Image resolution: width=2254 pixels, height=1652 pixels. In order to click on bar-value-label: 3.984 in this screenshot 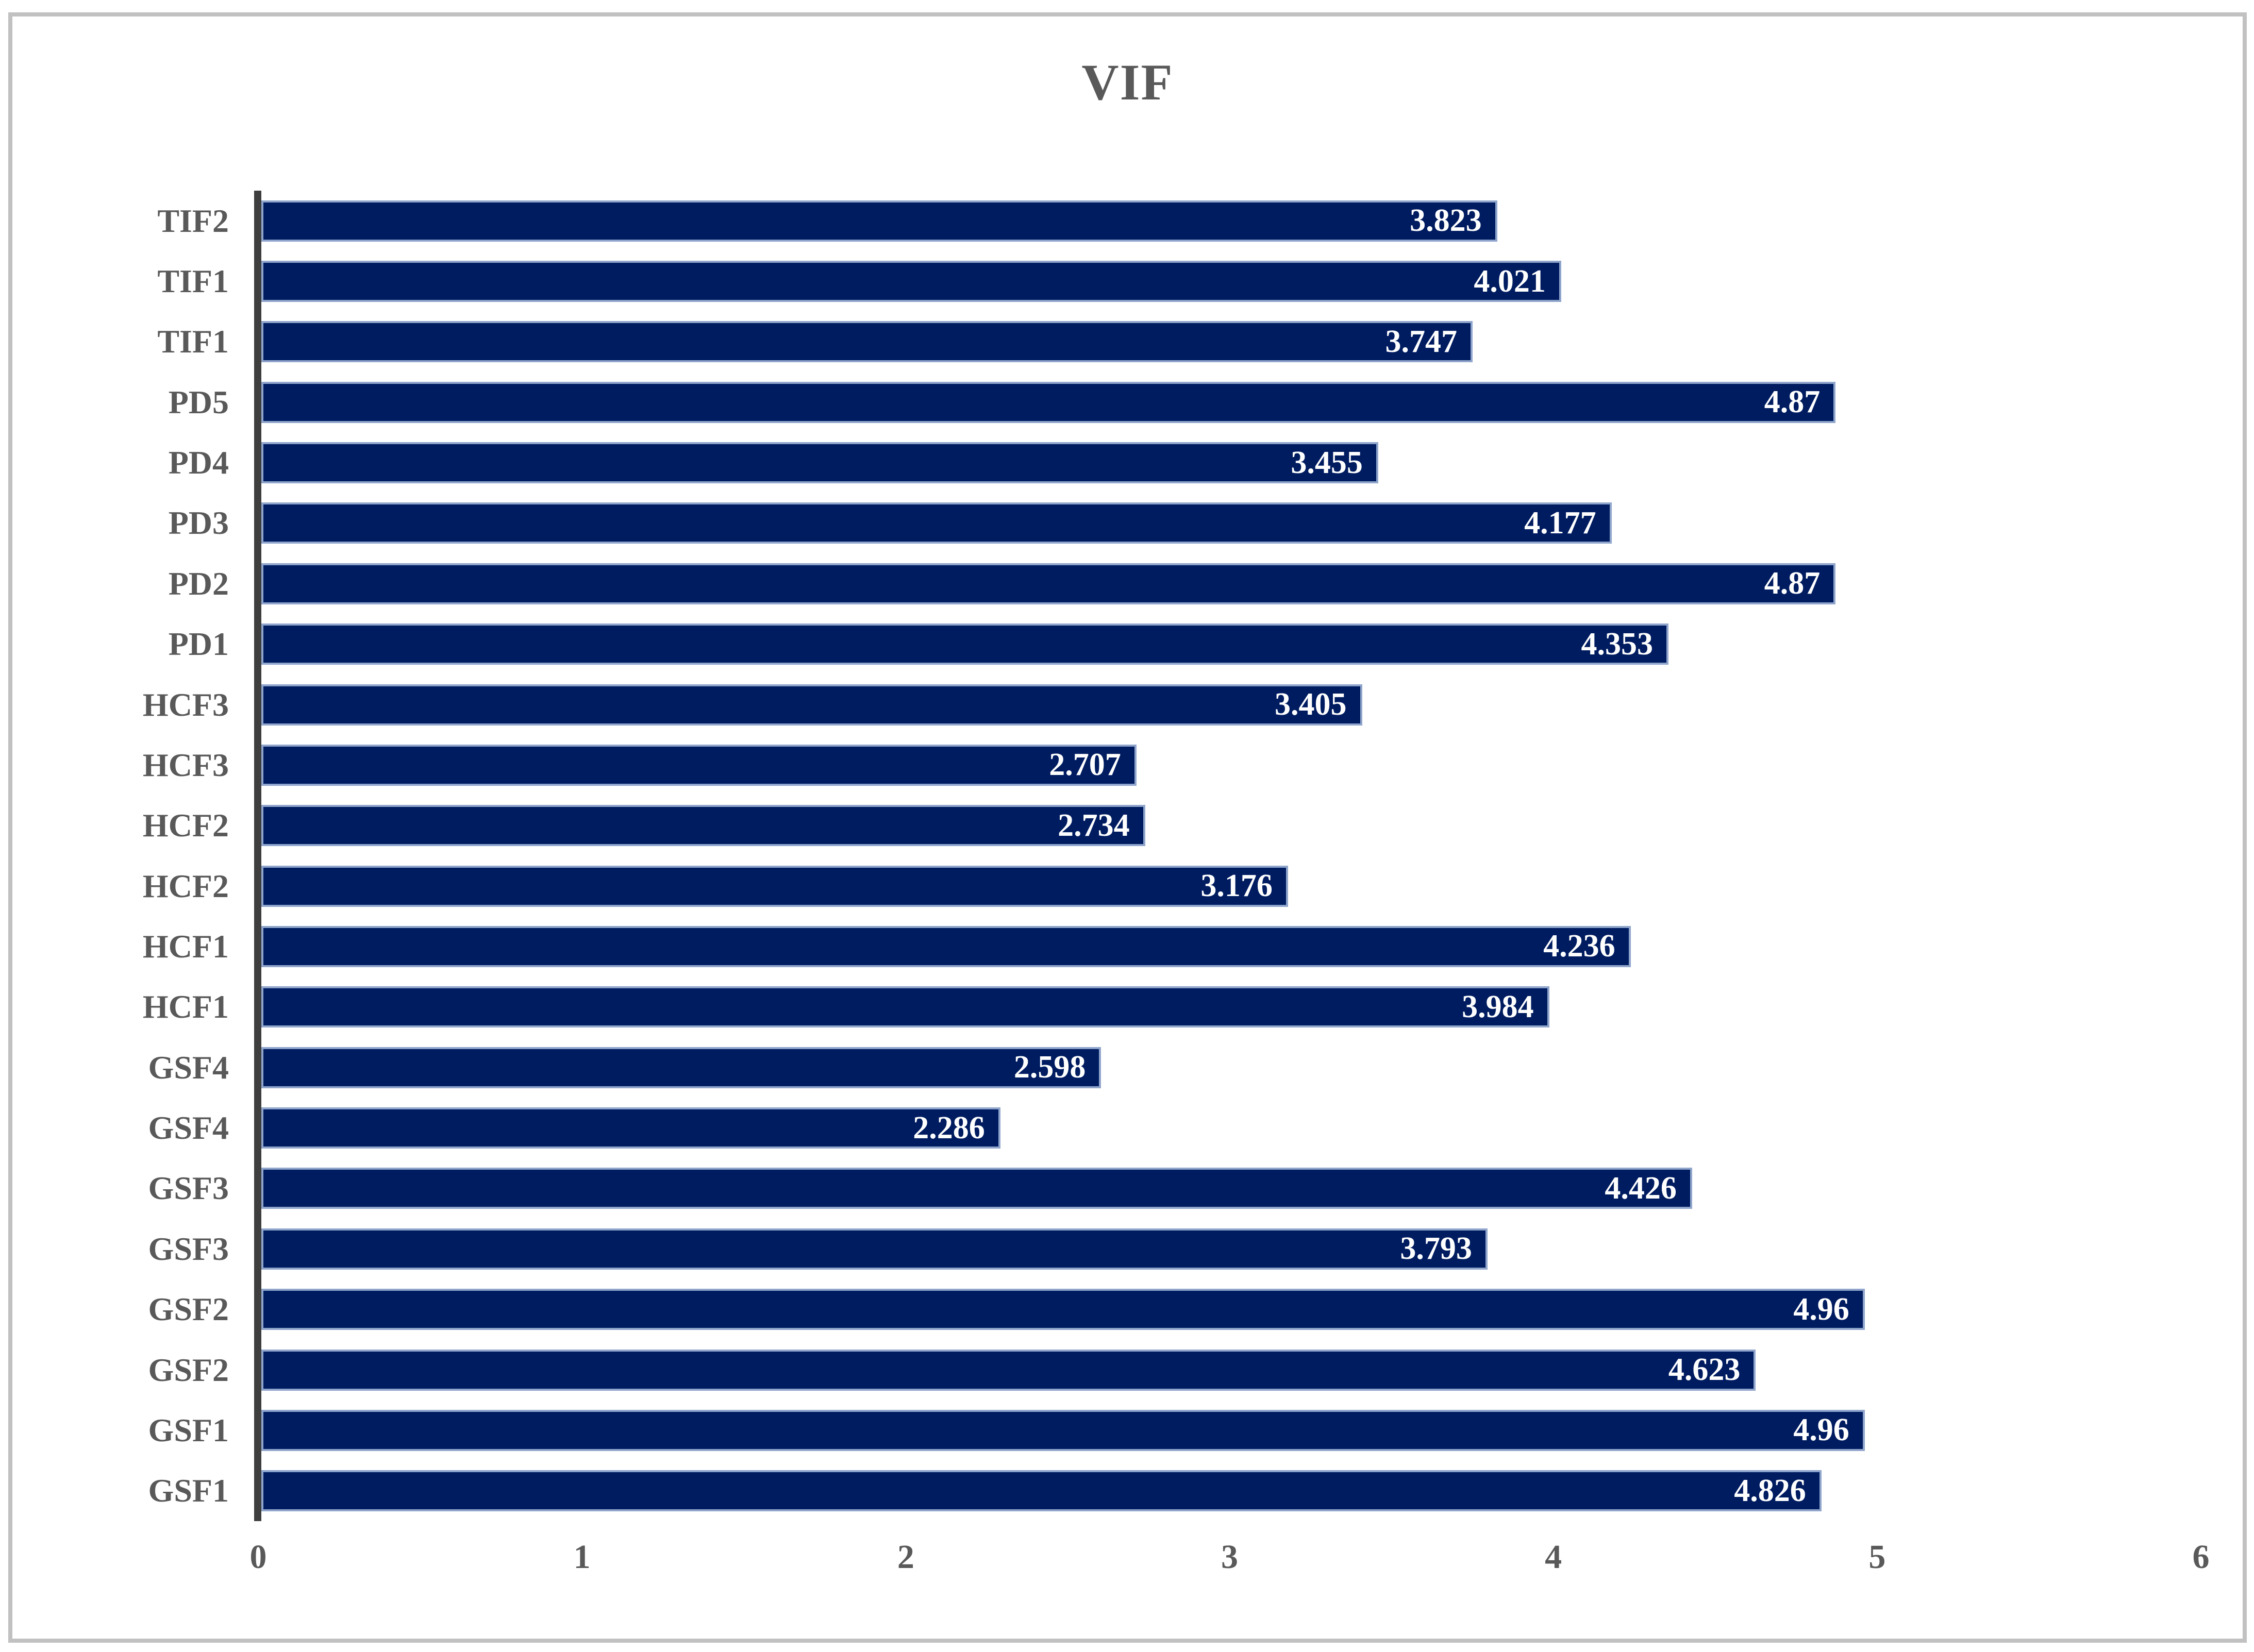, I will do `click(1498, 1006)`.